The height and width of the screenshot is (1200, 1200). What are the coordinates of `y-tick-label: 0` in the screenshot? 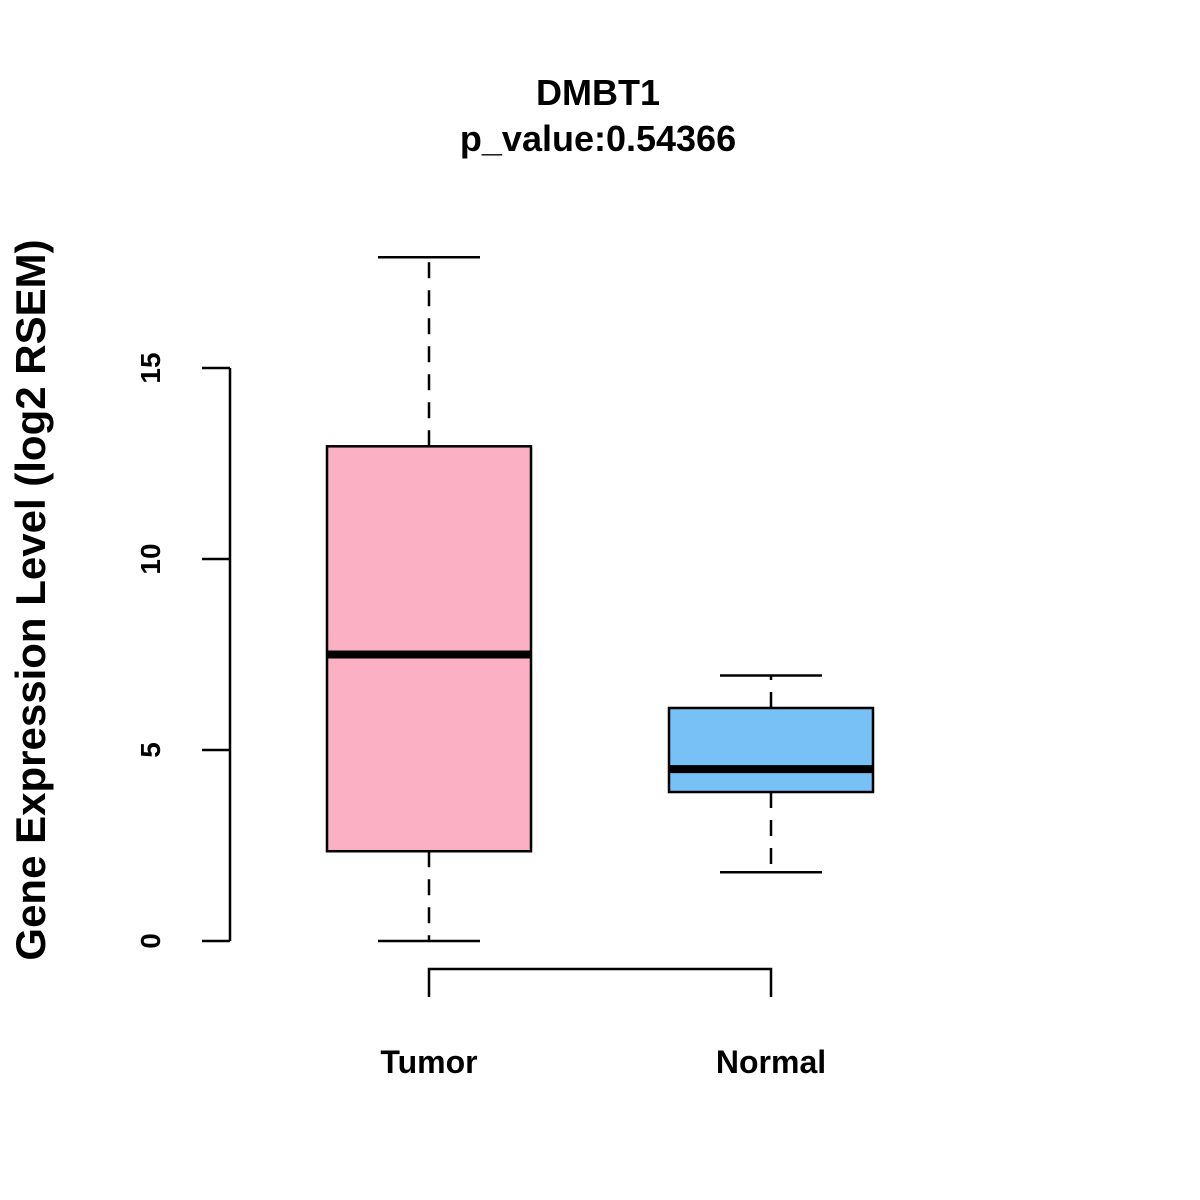 It's located at (150, 941).